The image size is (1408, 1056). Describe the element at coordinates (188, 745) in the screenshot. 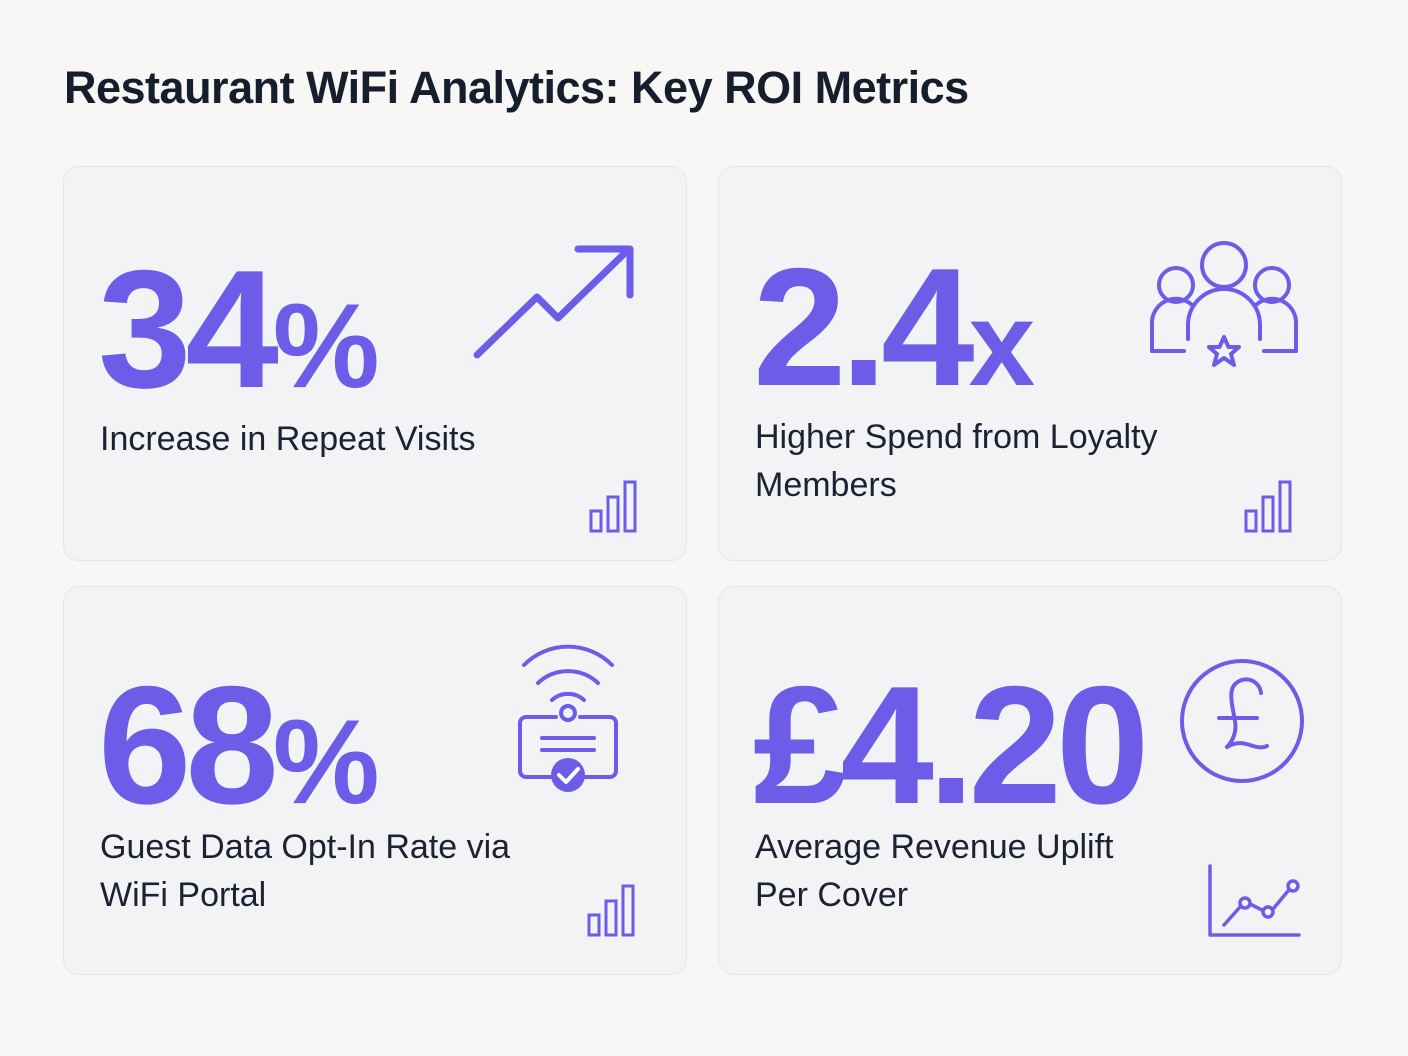

I see `metric-number: 68` at that location.